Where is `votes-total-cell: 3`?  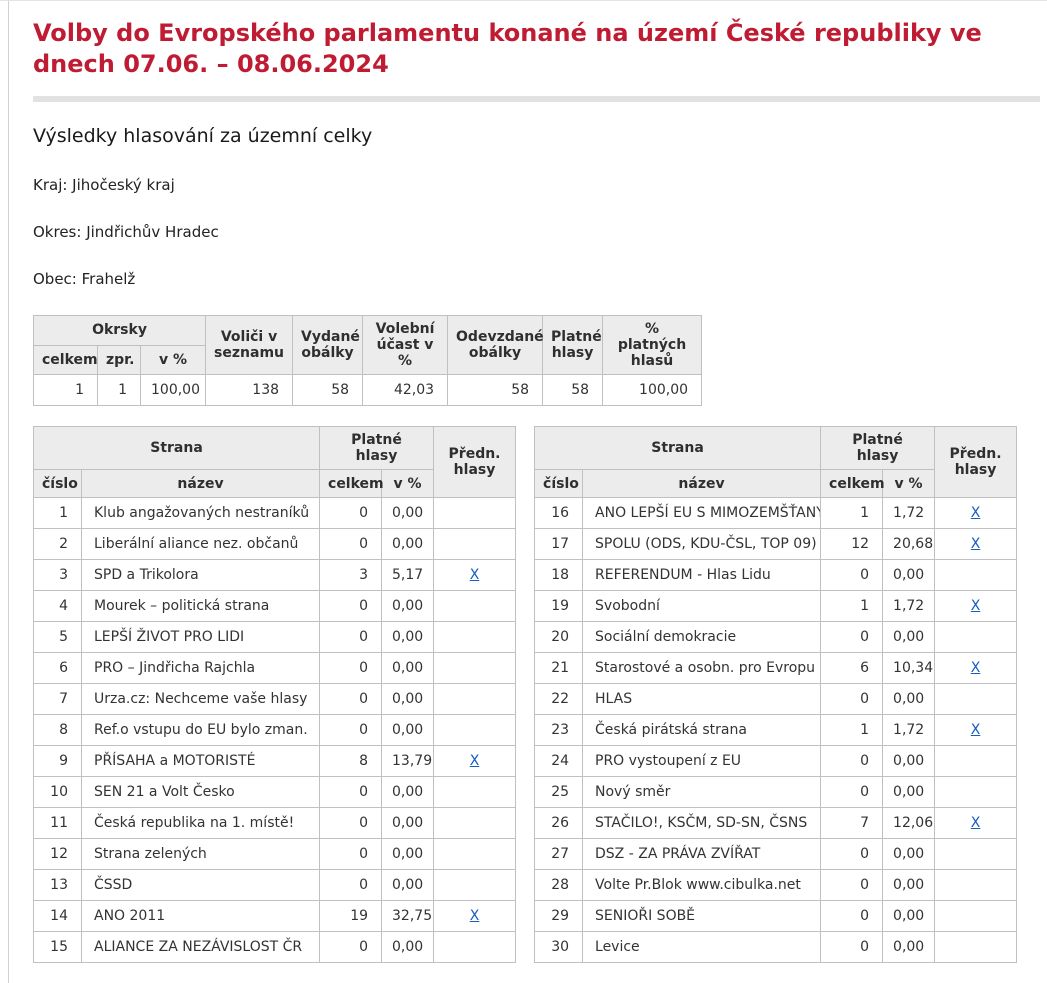 votes-total-cell: 3 is located at coordinates (351, 575).